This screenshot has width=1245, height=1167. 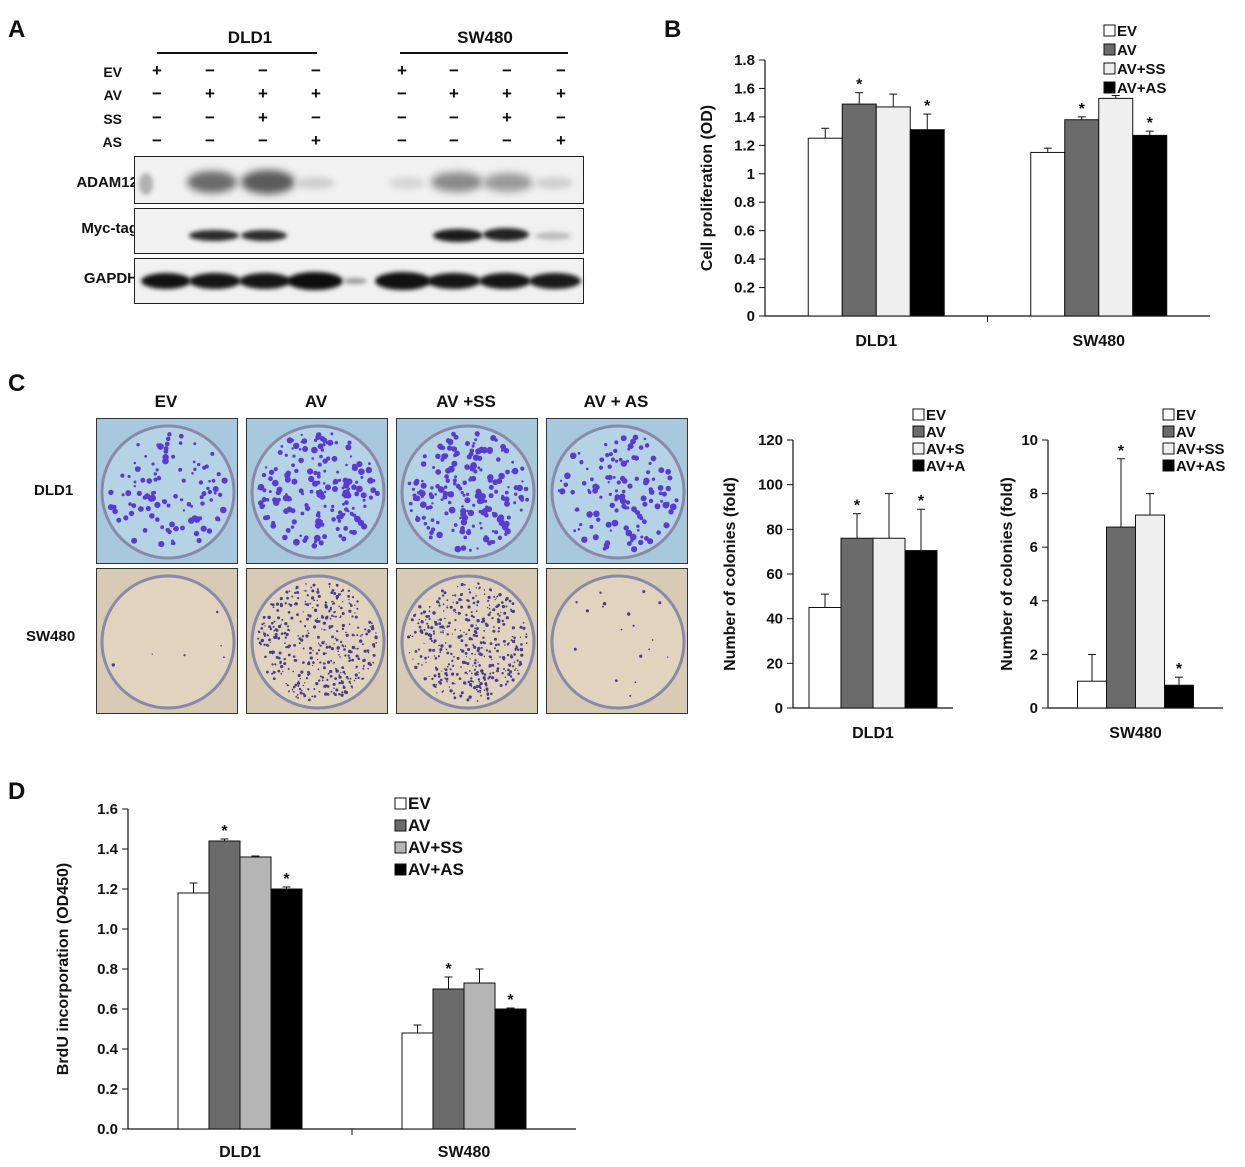 What do you see at coordinates (1034, 494) in the screenshot?
I see `y-tick-label: 8` at bounding box center [1034, 494].